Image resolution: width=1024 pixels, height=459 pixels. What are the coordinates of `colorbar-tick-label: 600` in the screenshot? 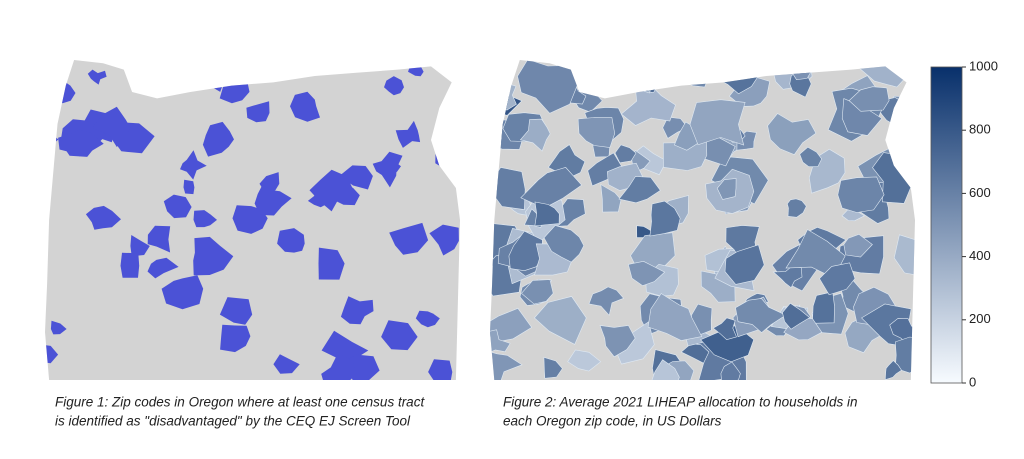 It's located at (980, 192).